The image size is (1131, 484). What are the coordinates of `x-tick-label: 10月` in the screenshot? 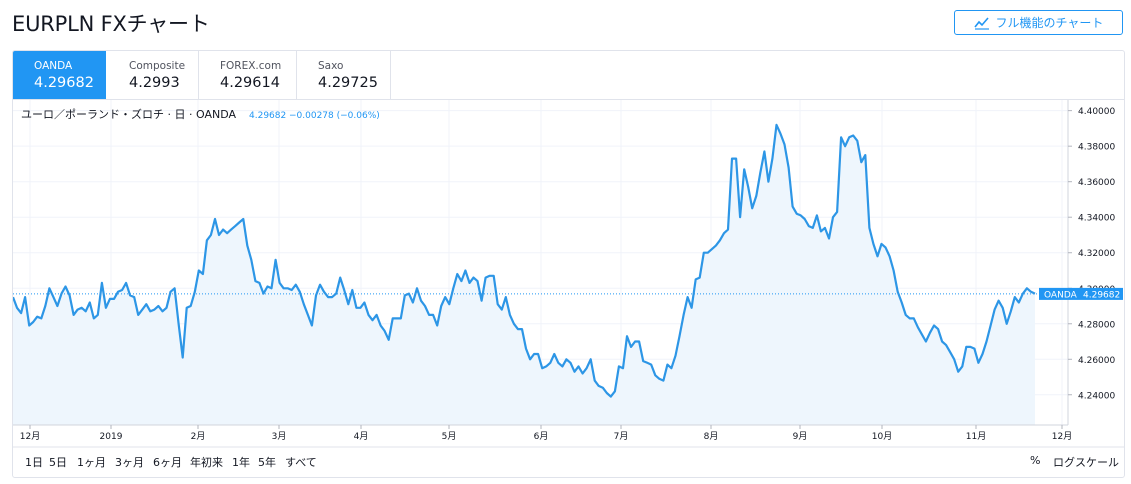 It's located at (882, 436).